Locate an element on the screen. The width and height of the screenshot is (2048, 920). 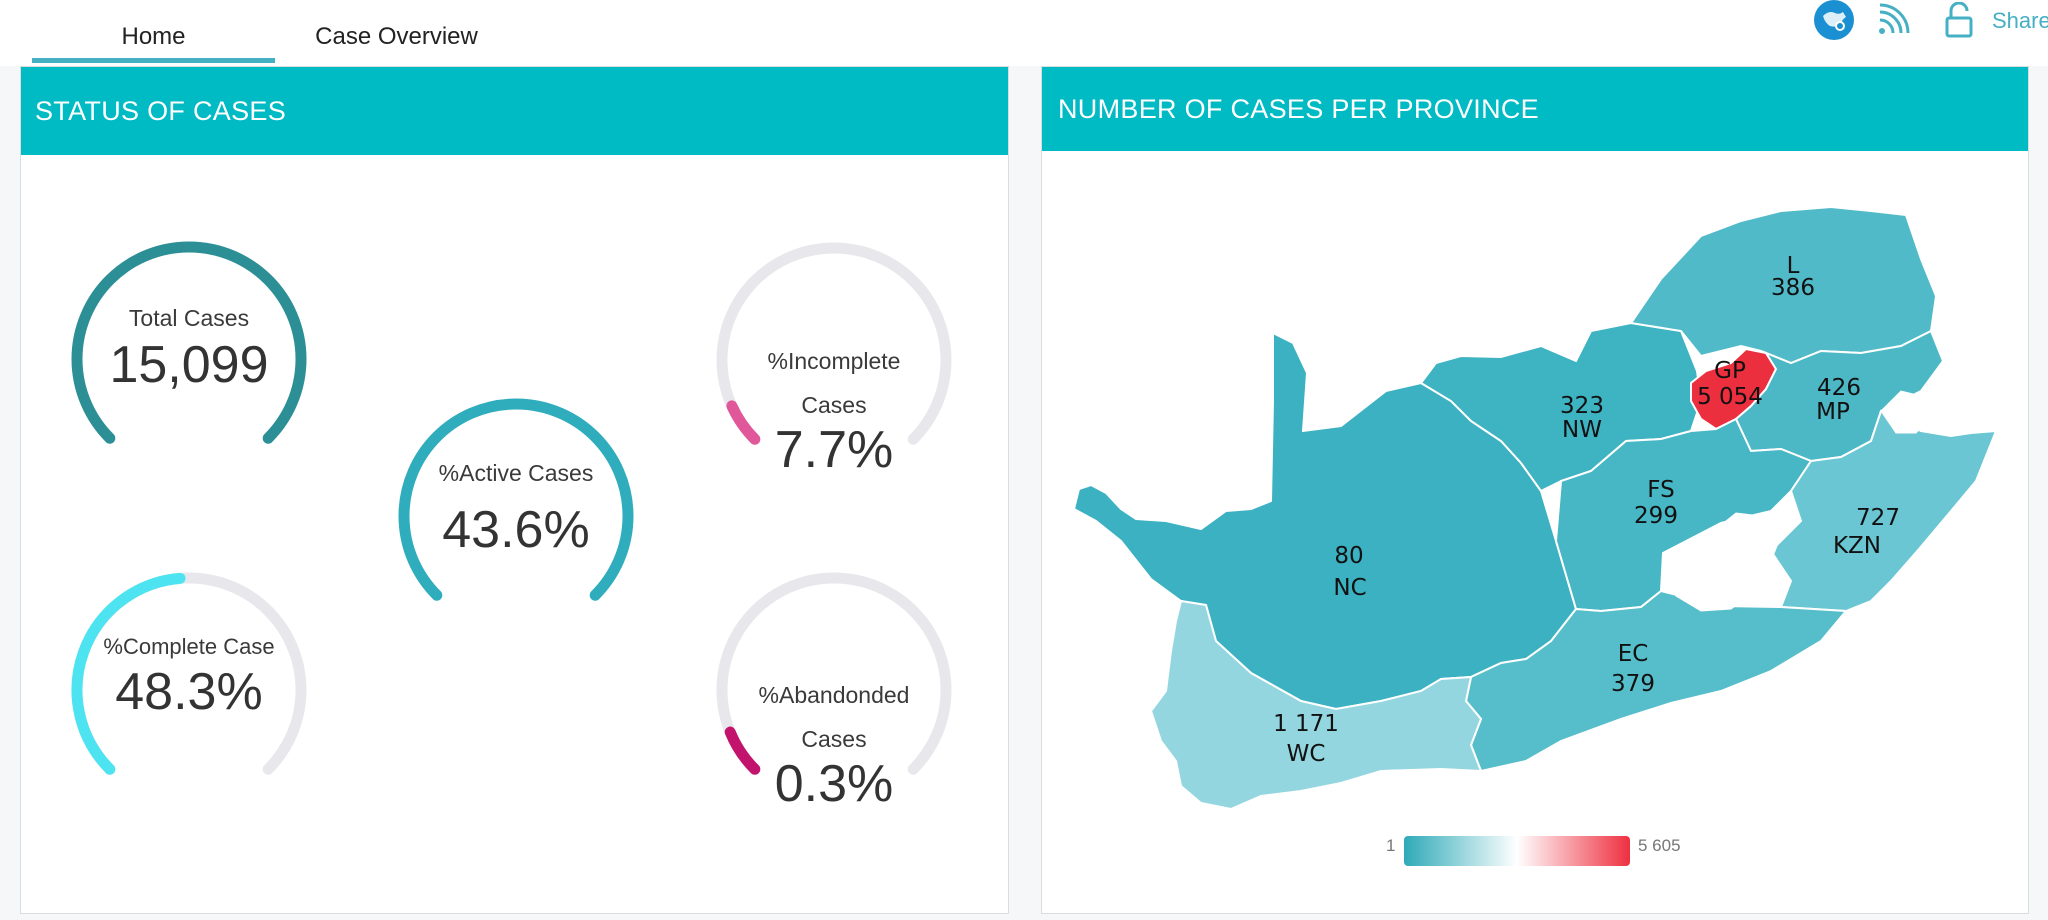
province-wc is located at coordinates (1316, 705).